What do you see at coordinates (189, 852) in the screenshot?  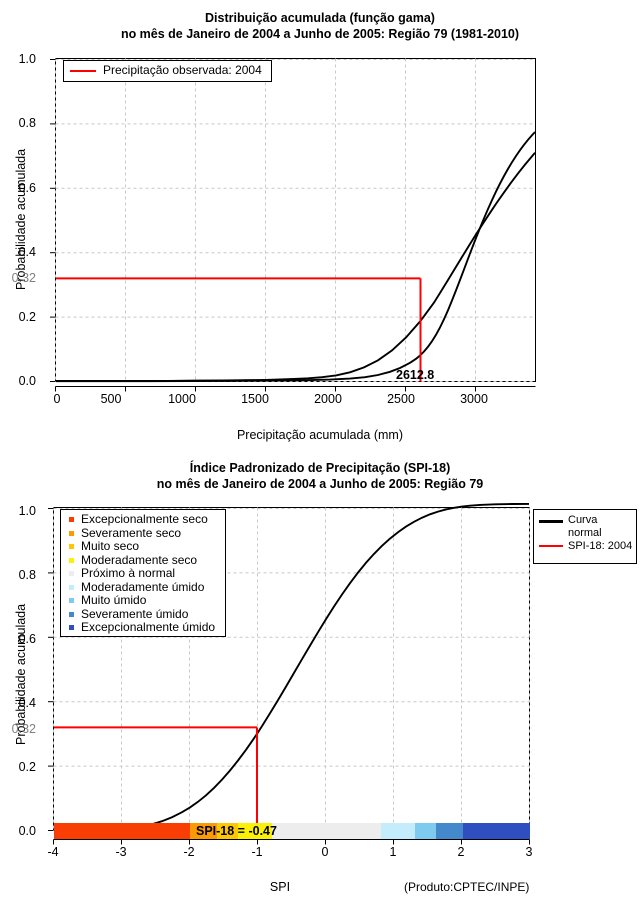 I see `spi-xtick-2: -2` at bounding box center [189, 852].